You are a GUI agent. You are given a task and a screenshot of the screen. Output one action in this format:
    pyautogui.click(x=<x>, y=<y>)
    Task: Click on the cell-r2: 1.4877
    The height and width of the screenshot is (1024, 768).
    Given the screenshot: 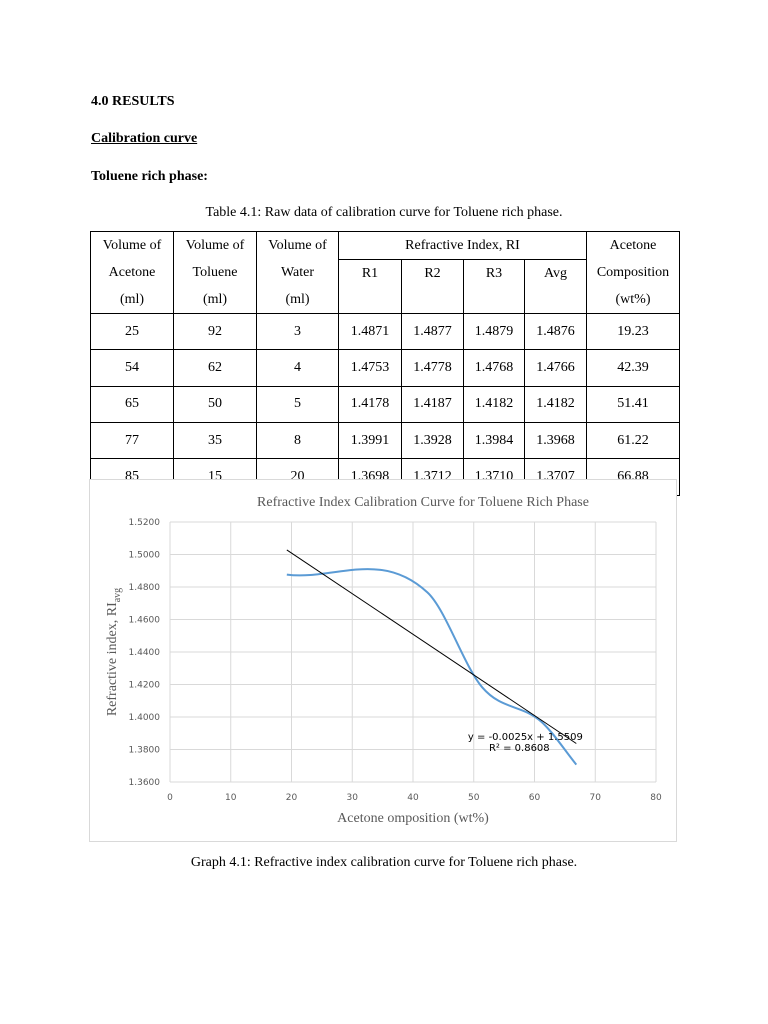 What is the action you would take?
    pyautogui.click(x=432, y=331)
    